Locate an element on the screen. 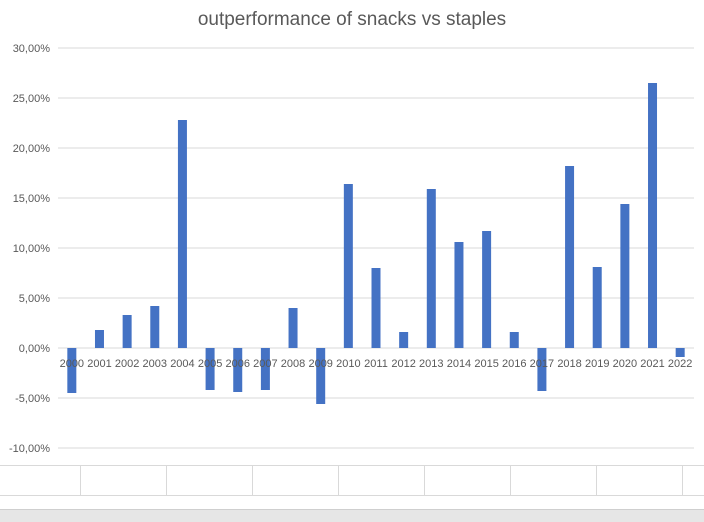 This screenshot has height=522, width=704. sheet-tab-bar is located at coordinates (352, 515).